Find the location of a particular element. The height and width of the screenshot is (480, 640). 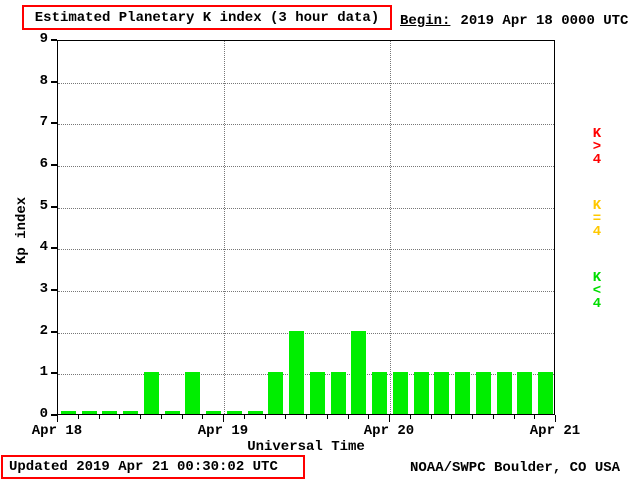

legend-k4: K >4 is located at coordinates (597, 147).